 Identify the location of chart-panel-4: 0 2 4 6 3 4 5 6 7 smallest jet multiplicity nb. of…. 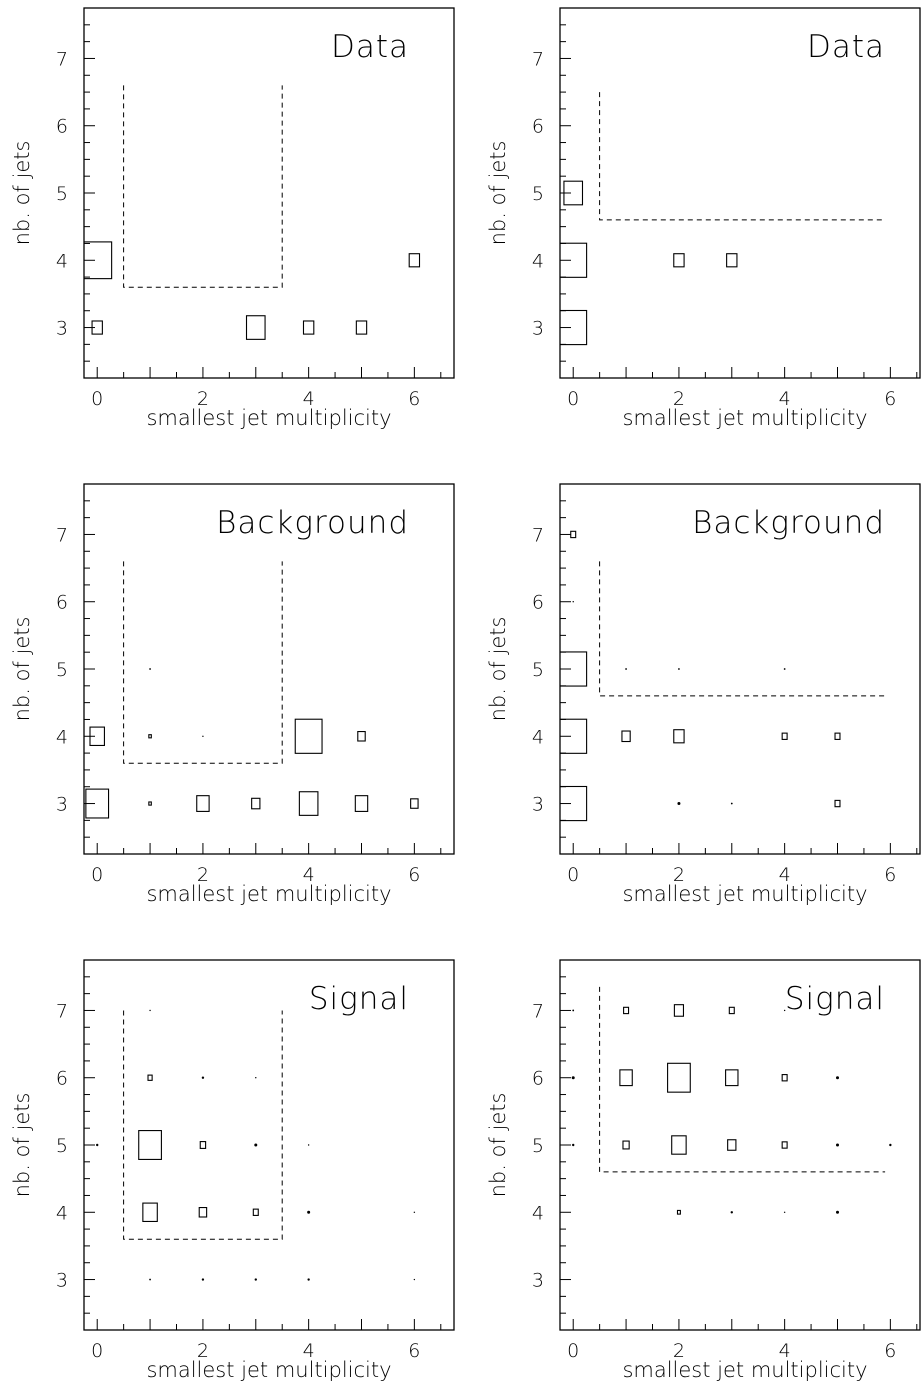
(703, 694).